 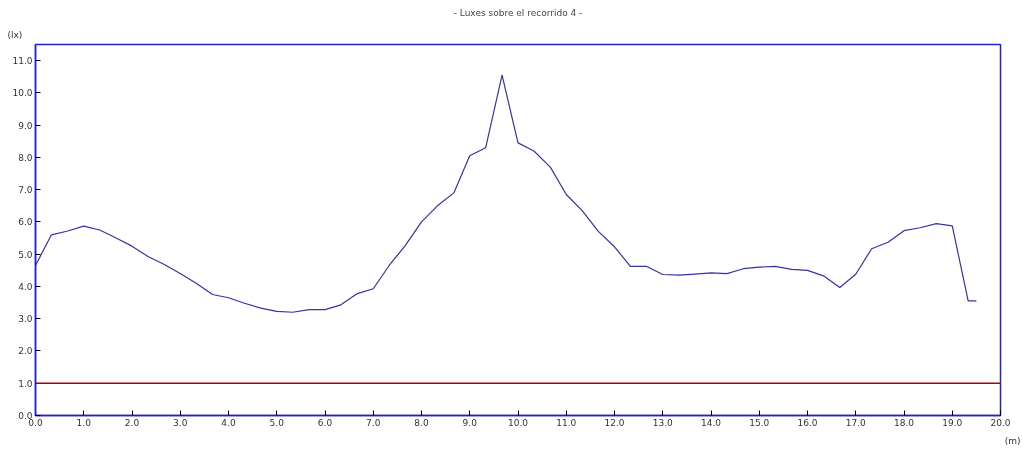 I want to click on x-tick-label: 12.0, so click(x=614, y=422).